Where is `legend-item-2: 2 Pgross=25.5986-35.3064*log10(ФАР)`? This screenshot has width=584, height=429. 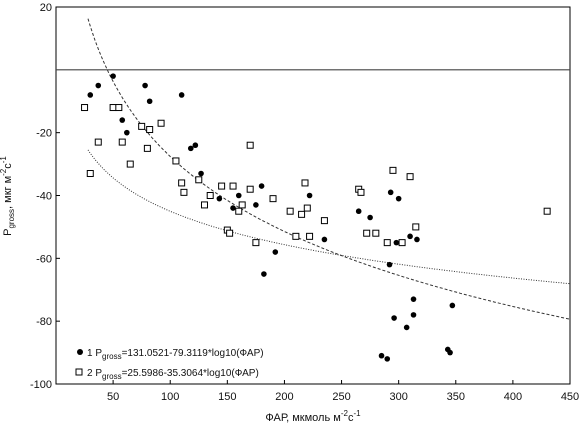 legend-item-2: 2 Pgross=25.5986-35.3064*log10(ФАР) is located at coordinates (167, 374).